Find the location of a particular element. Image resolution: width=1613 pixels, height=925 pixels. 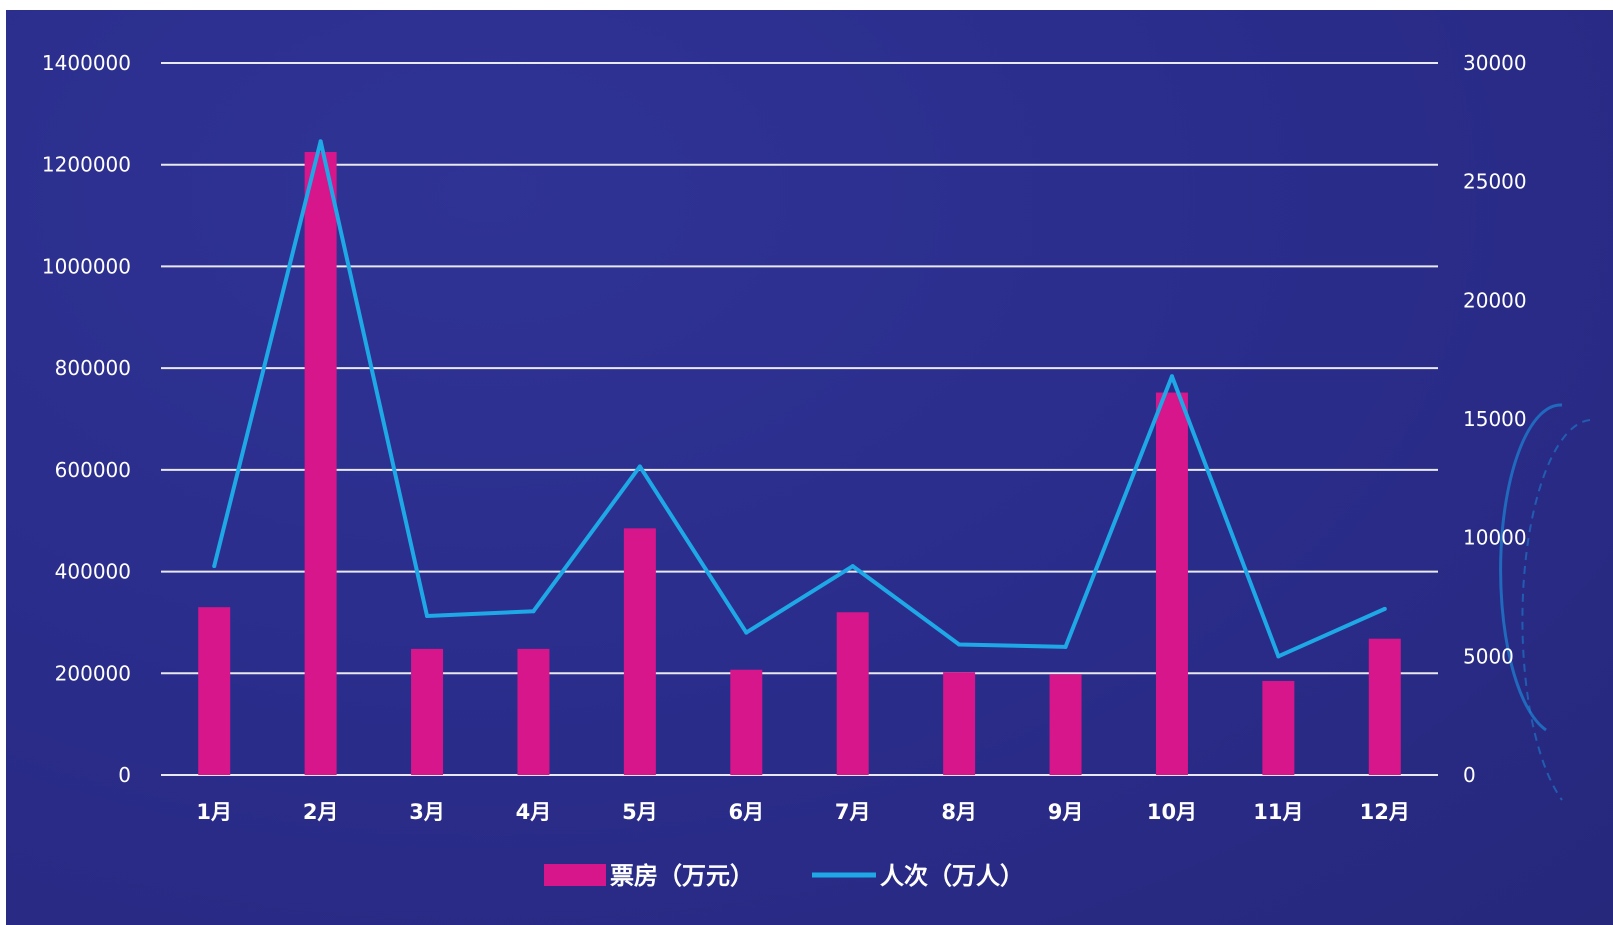

x-axis-tick-label: 12月 is located at coordinates (1385, 812).